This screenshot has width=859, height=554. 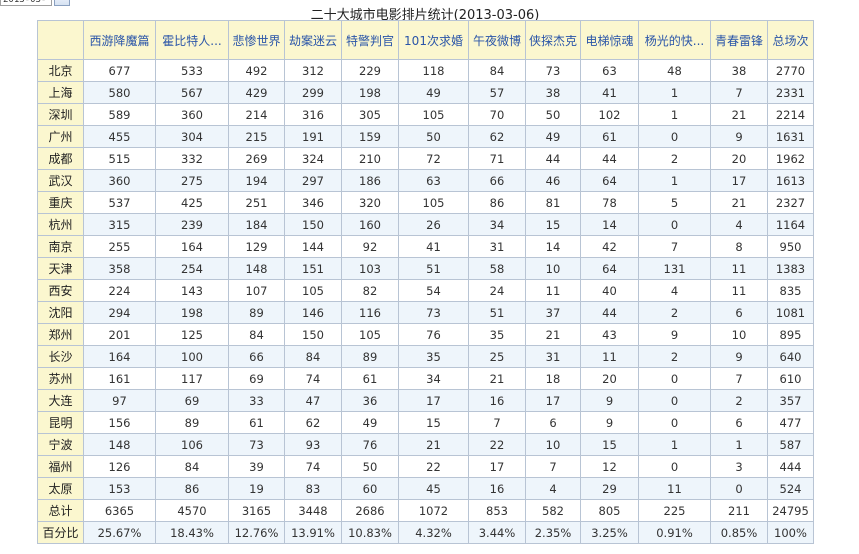 What do you see at coordinates (790, 510) in the screenshot?
I see `table-cell: 24795` at bounding box center [790, 510].